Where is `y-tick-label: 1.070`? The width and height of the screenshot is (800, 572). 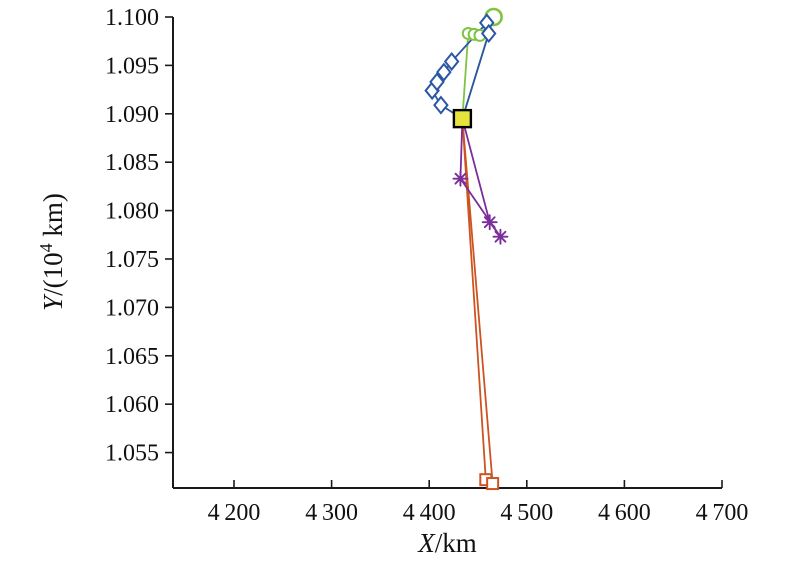
y-tick-label: 1.070 is located at coordinates (132, 308).